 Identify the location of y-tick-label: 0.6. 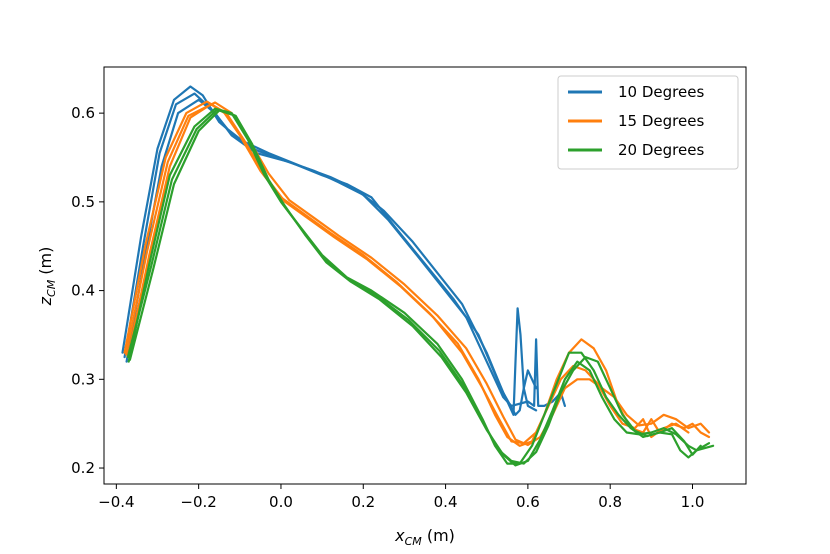
(83, 113).